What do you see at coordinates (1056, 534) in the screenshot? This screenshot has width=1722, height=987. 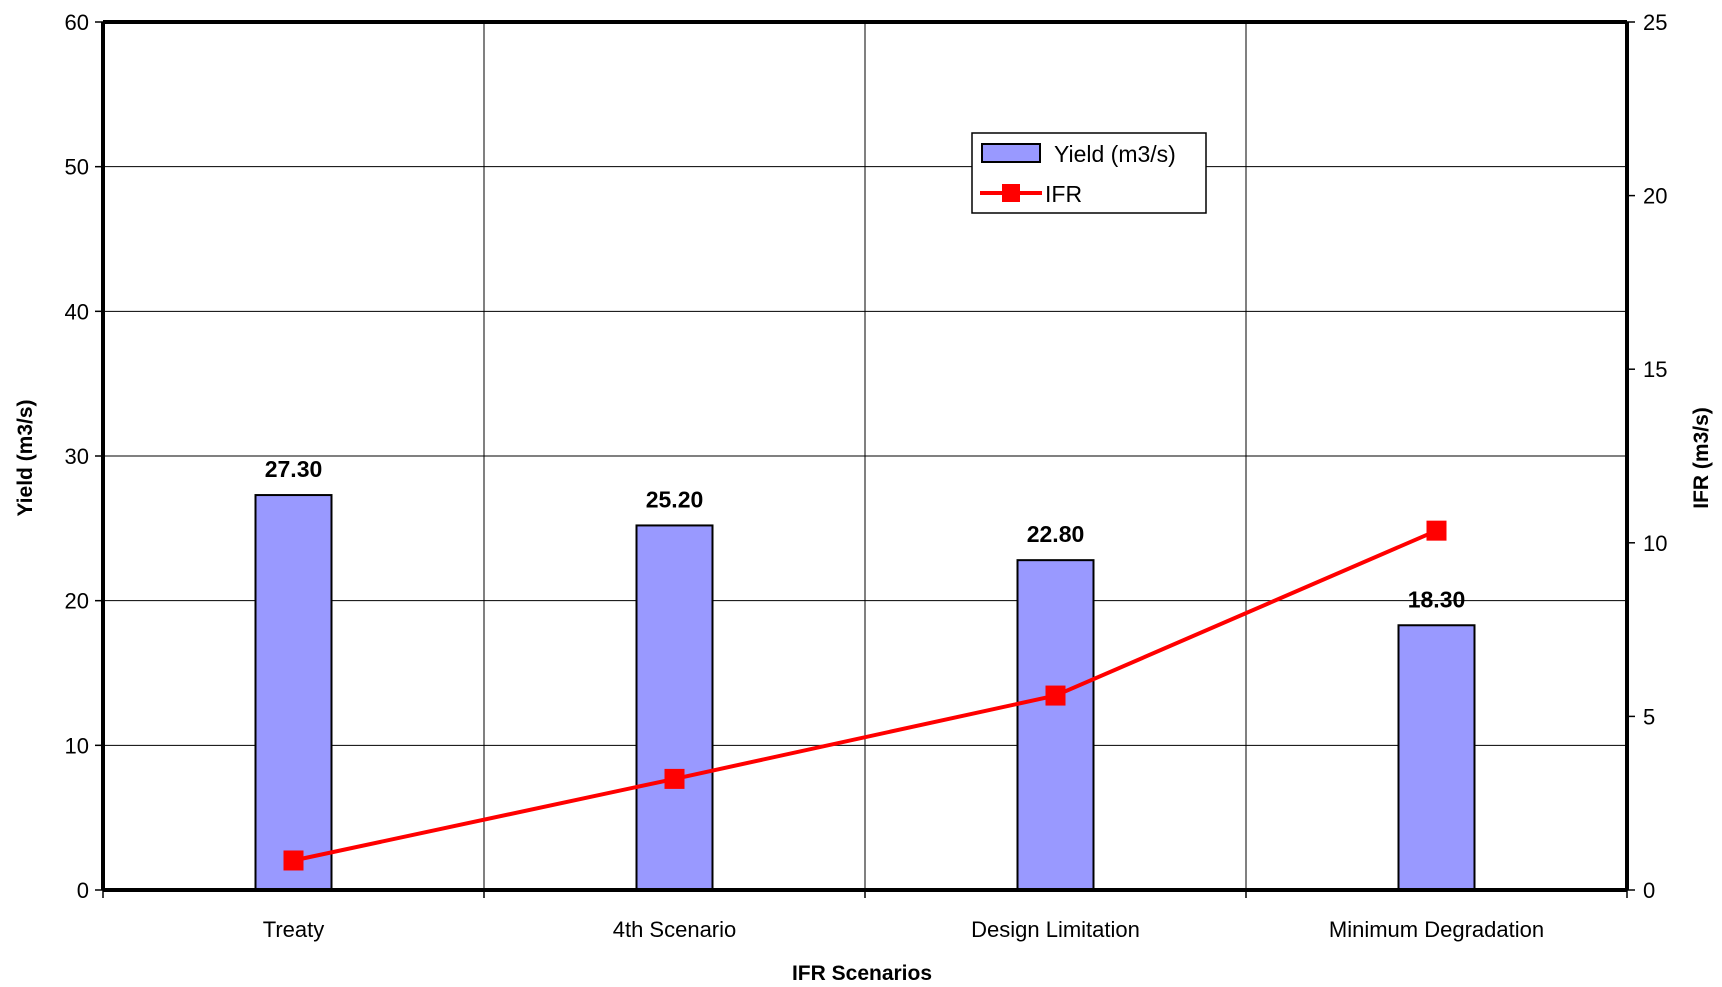 I see `yield-data-label: 22.80` at bounding box center [1056, 534].